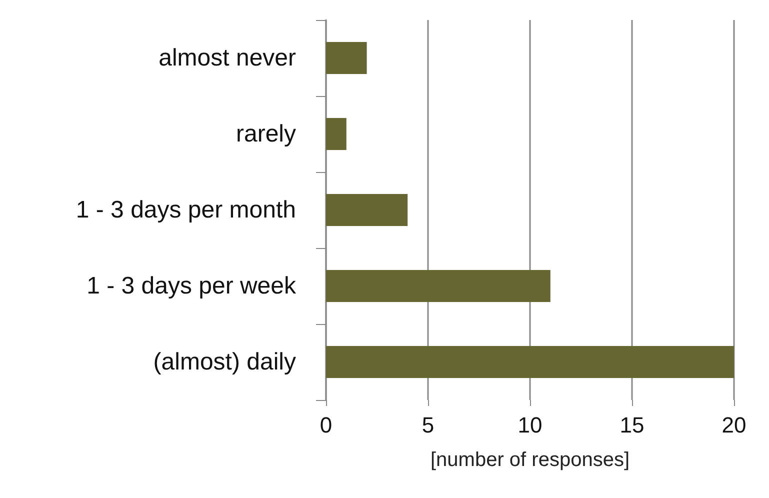  What do you see at coordinates (227, 58) in the screenshot?
I see `y-tick-label: almost never` at bounding box center [227, 58].